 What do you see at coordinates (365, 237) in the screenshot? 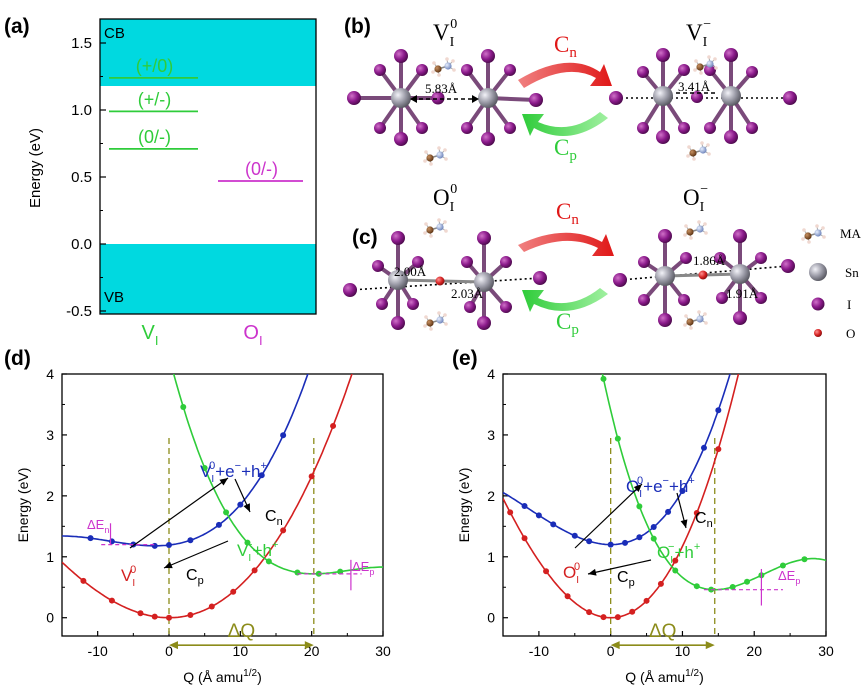
I see `panel-label-c: (c)` at bounding box center [365, 237].